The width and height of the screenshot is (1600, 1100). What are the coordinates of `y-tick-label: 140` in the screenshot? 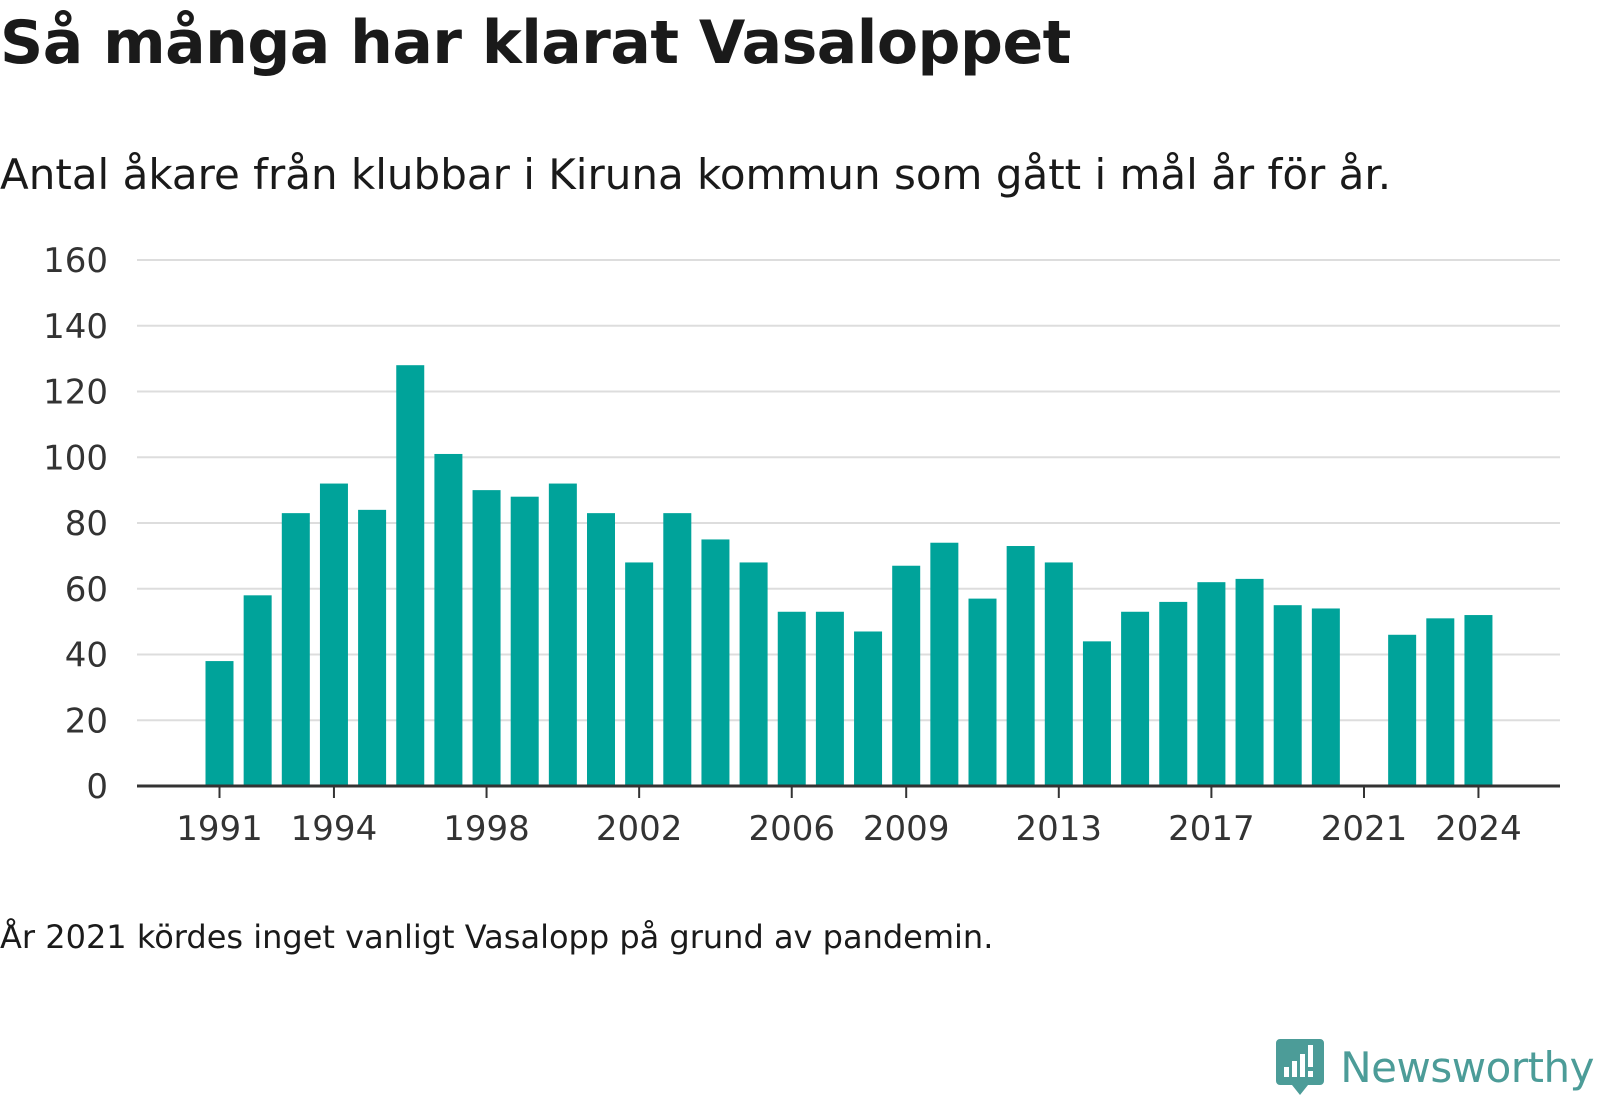 It's located at (75, 327).